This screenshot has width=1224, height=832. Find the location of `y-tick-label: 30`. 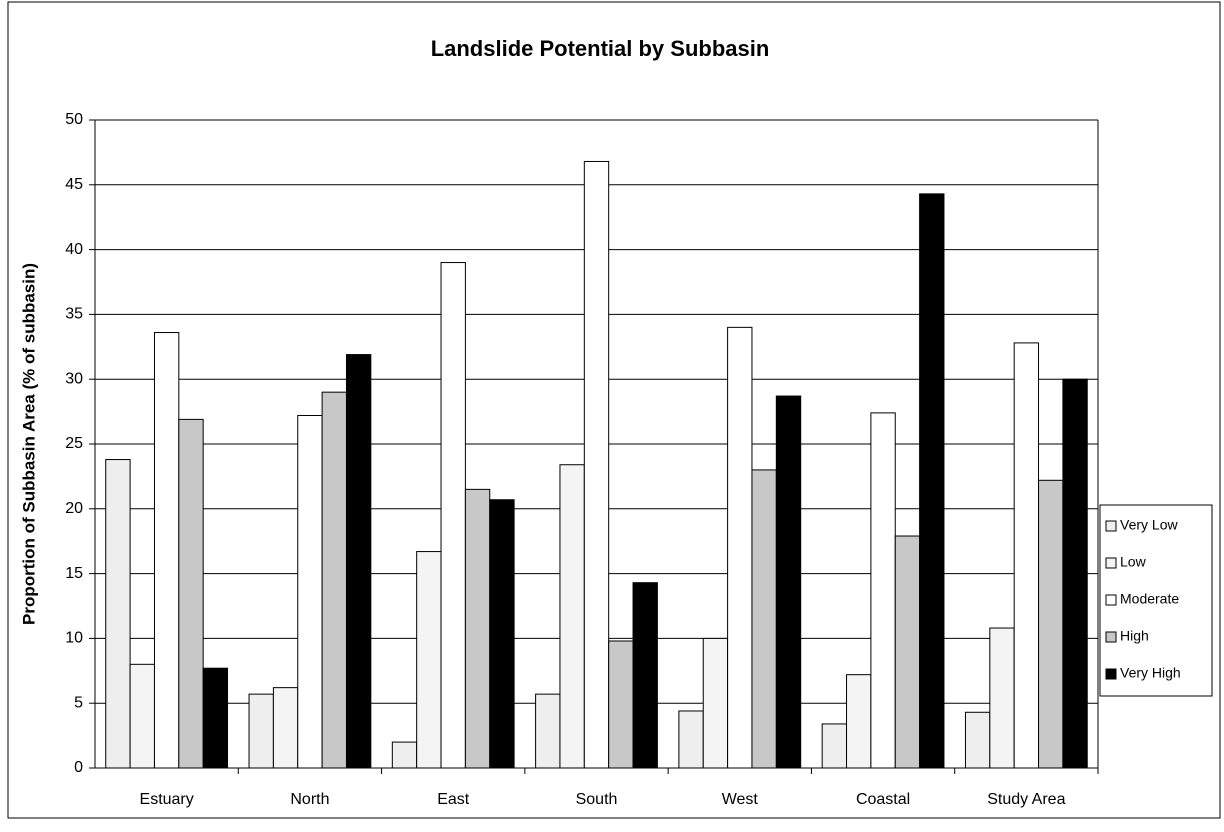

y-tick-label: 30 is located at coordinates (74, 378).